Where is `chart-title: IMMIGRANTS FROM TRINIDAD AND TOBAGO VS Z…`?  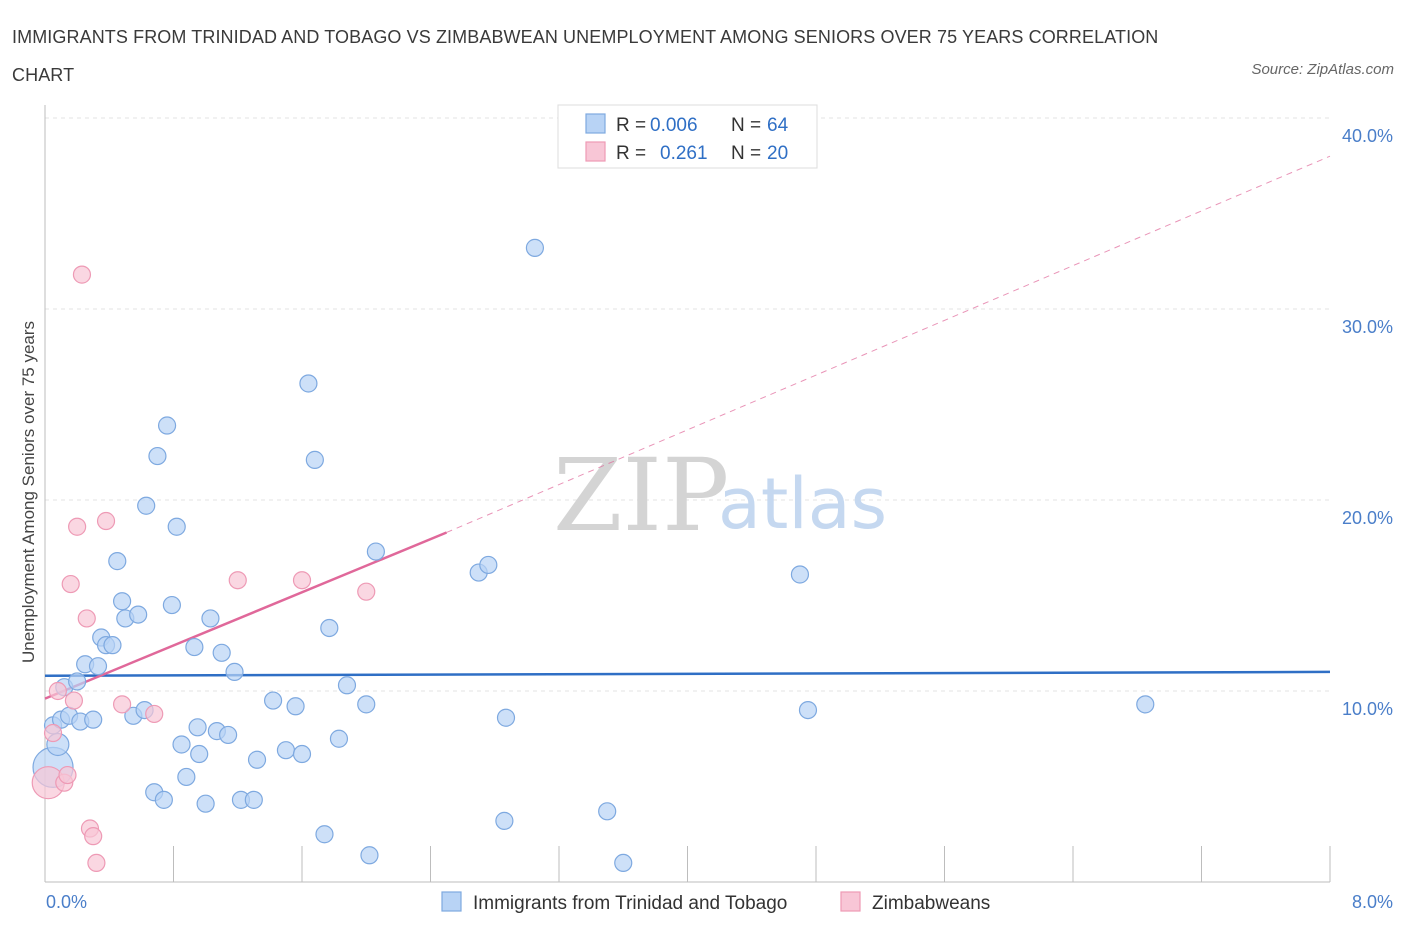
chart-title: IMMIGRANTS FROM TRINIDAD AND TOBAGO VS Z… is located at coordinates (585, 56).